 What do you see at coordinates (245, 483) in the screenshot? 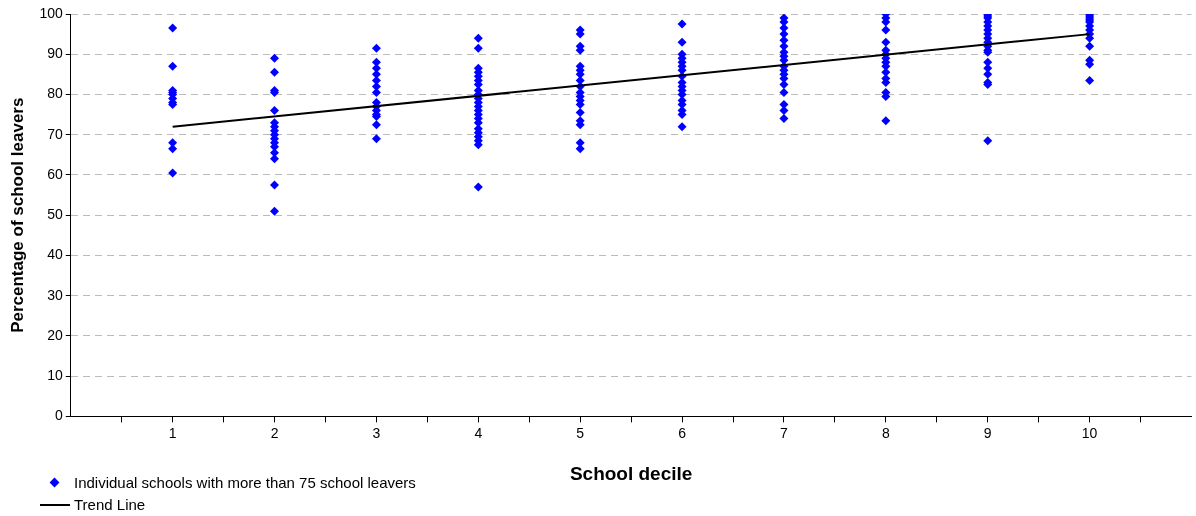
I see `legend-label: Individual schools with more than 75 school leavers` at bounding box center [245, 483].